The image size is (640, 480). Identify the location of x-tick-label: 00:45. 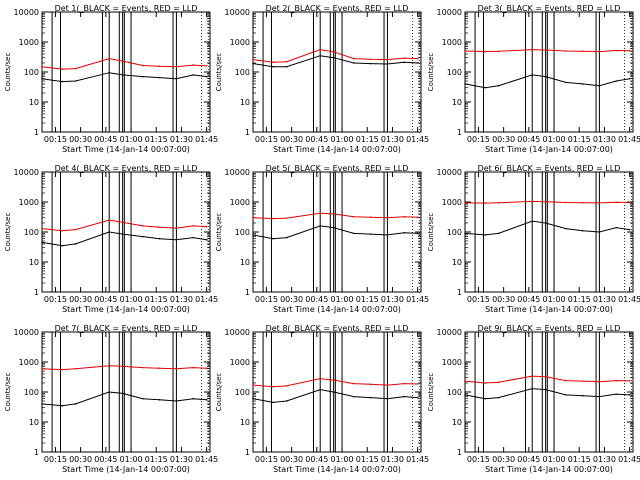
(316, 299).